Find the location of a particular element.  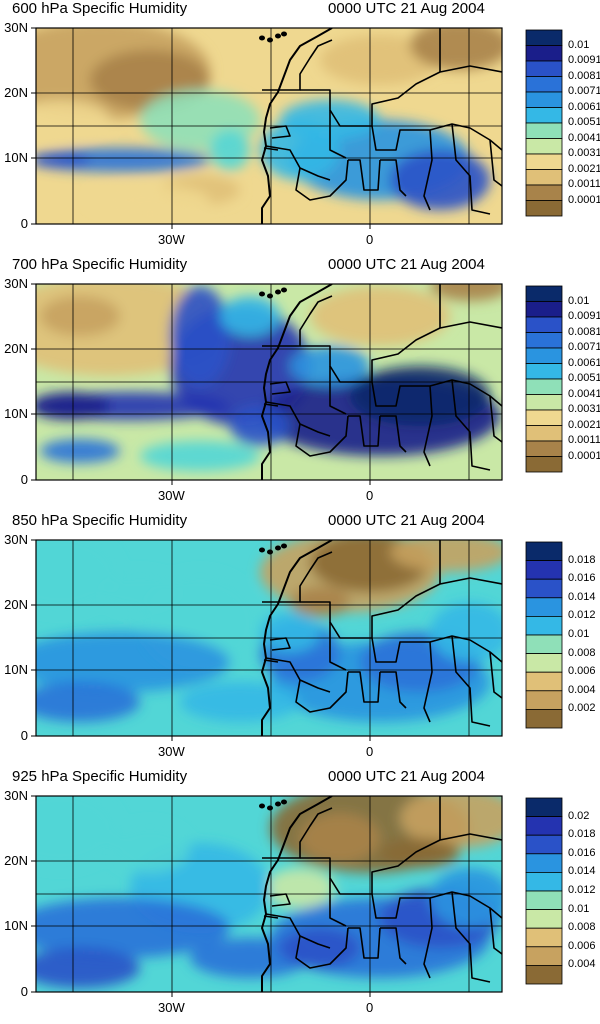

colorbar-label: 0.0091 is located at coordinates (584, 60).